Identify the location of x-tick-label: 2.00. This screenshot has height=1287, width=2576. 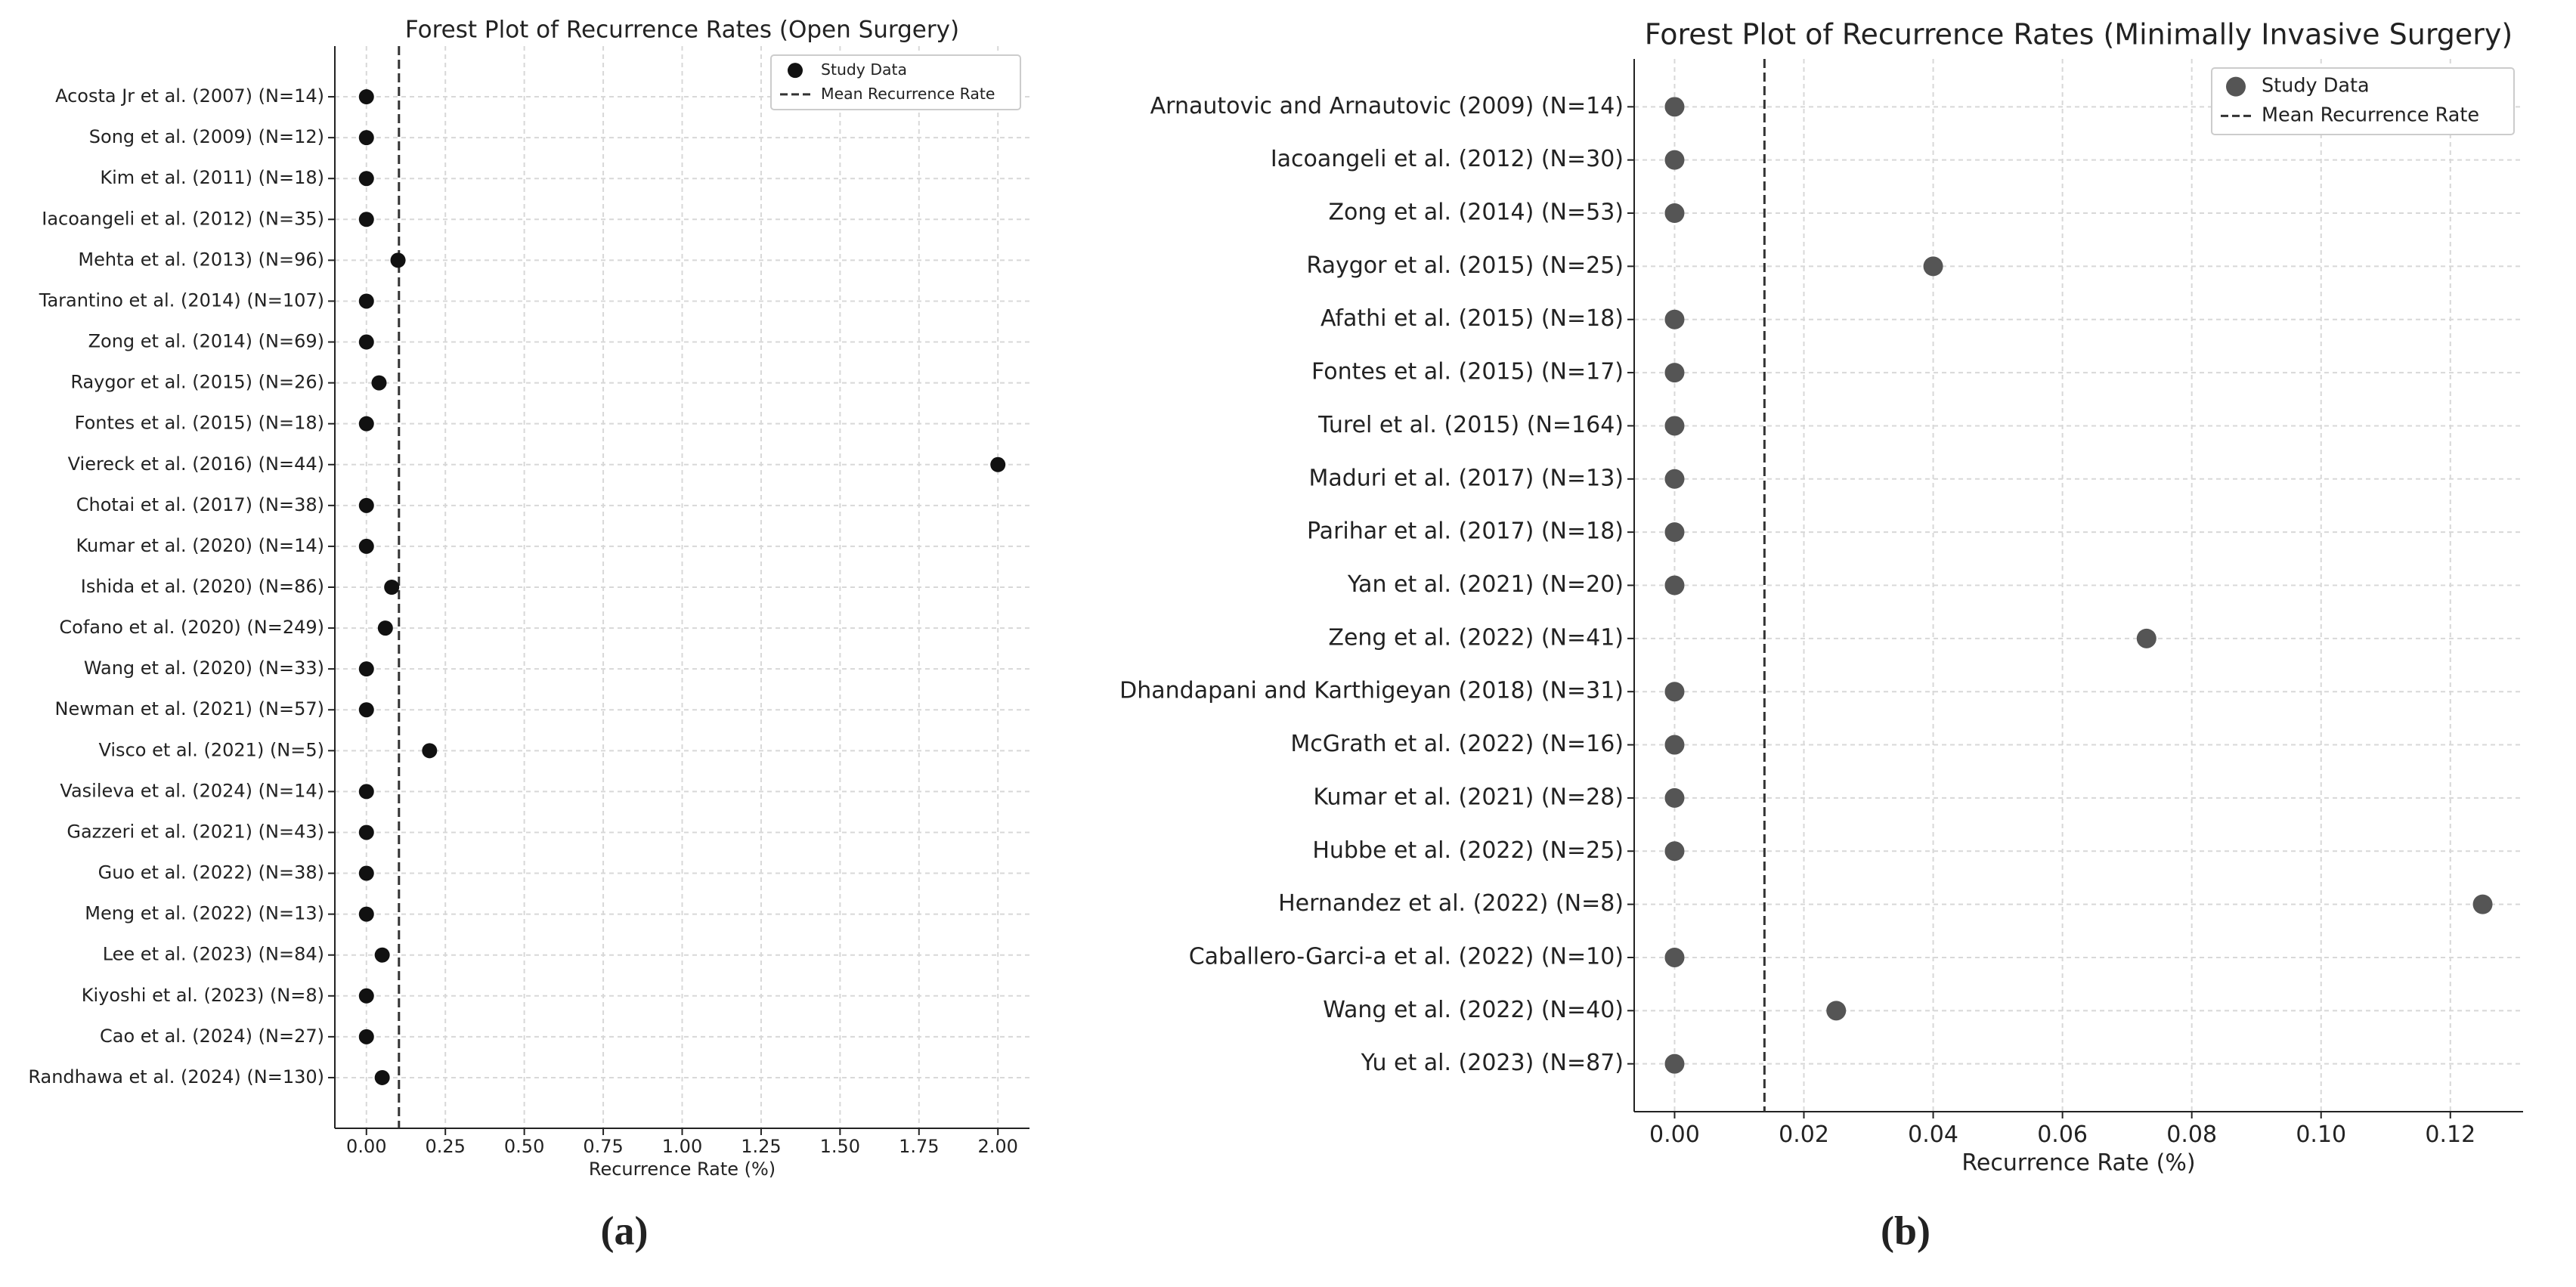
(998, 1146).